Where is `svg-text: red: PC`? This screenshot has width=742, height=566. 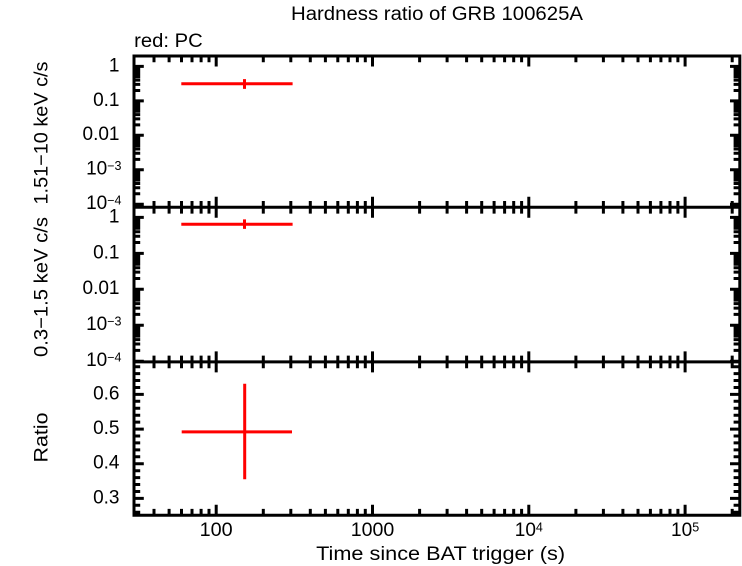
svg-text: red: PC is located at coordinates (168, 41).